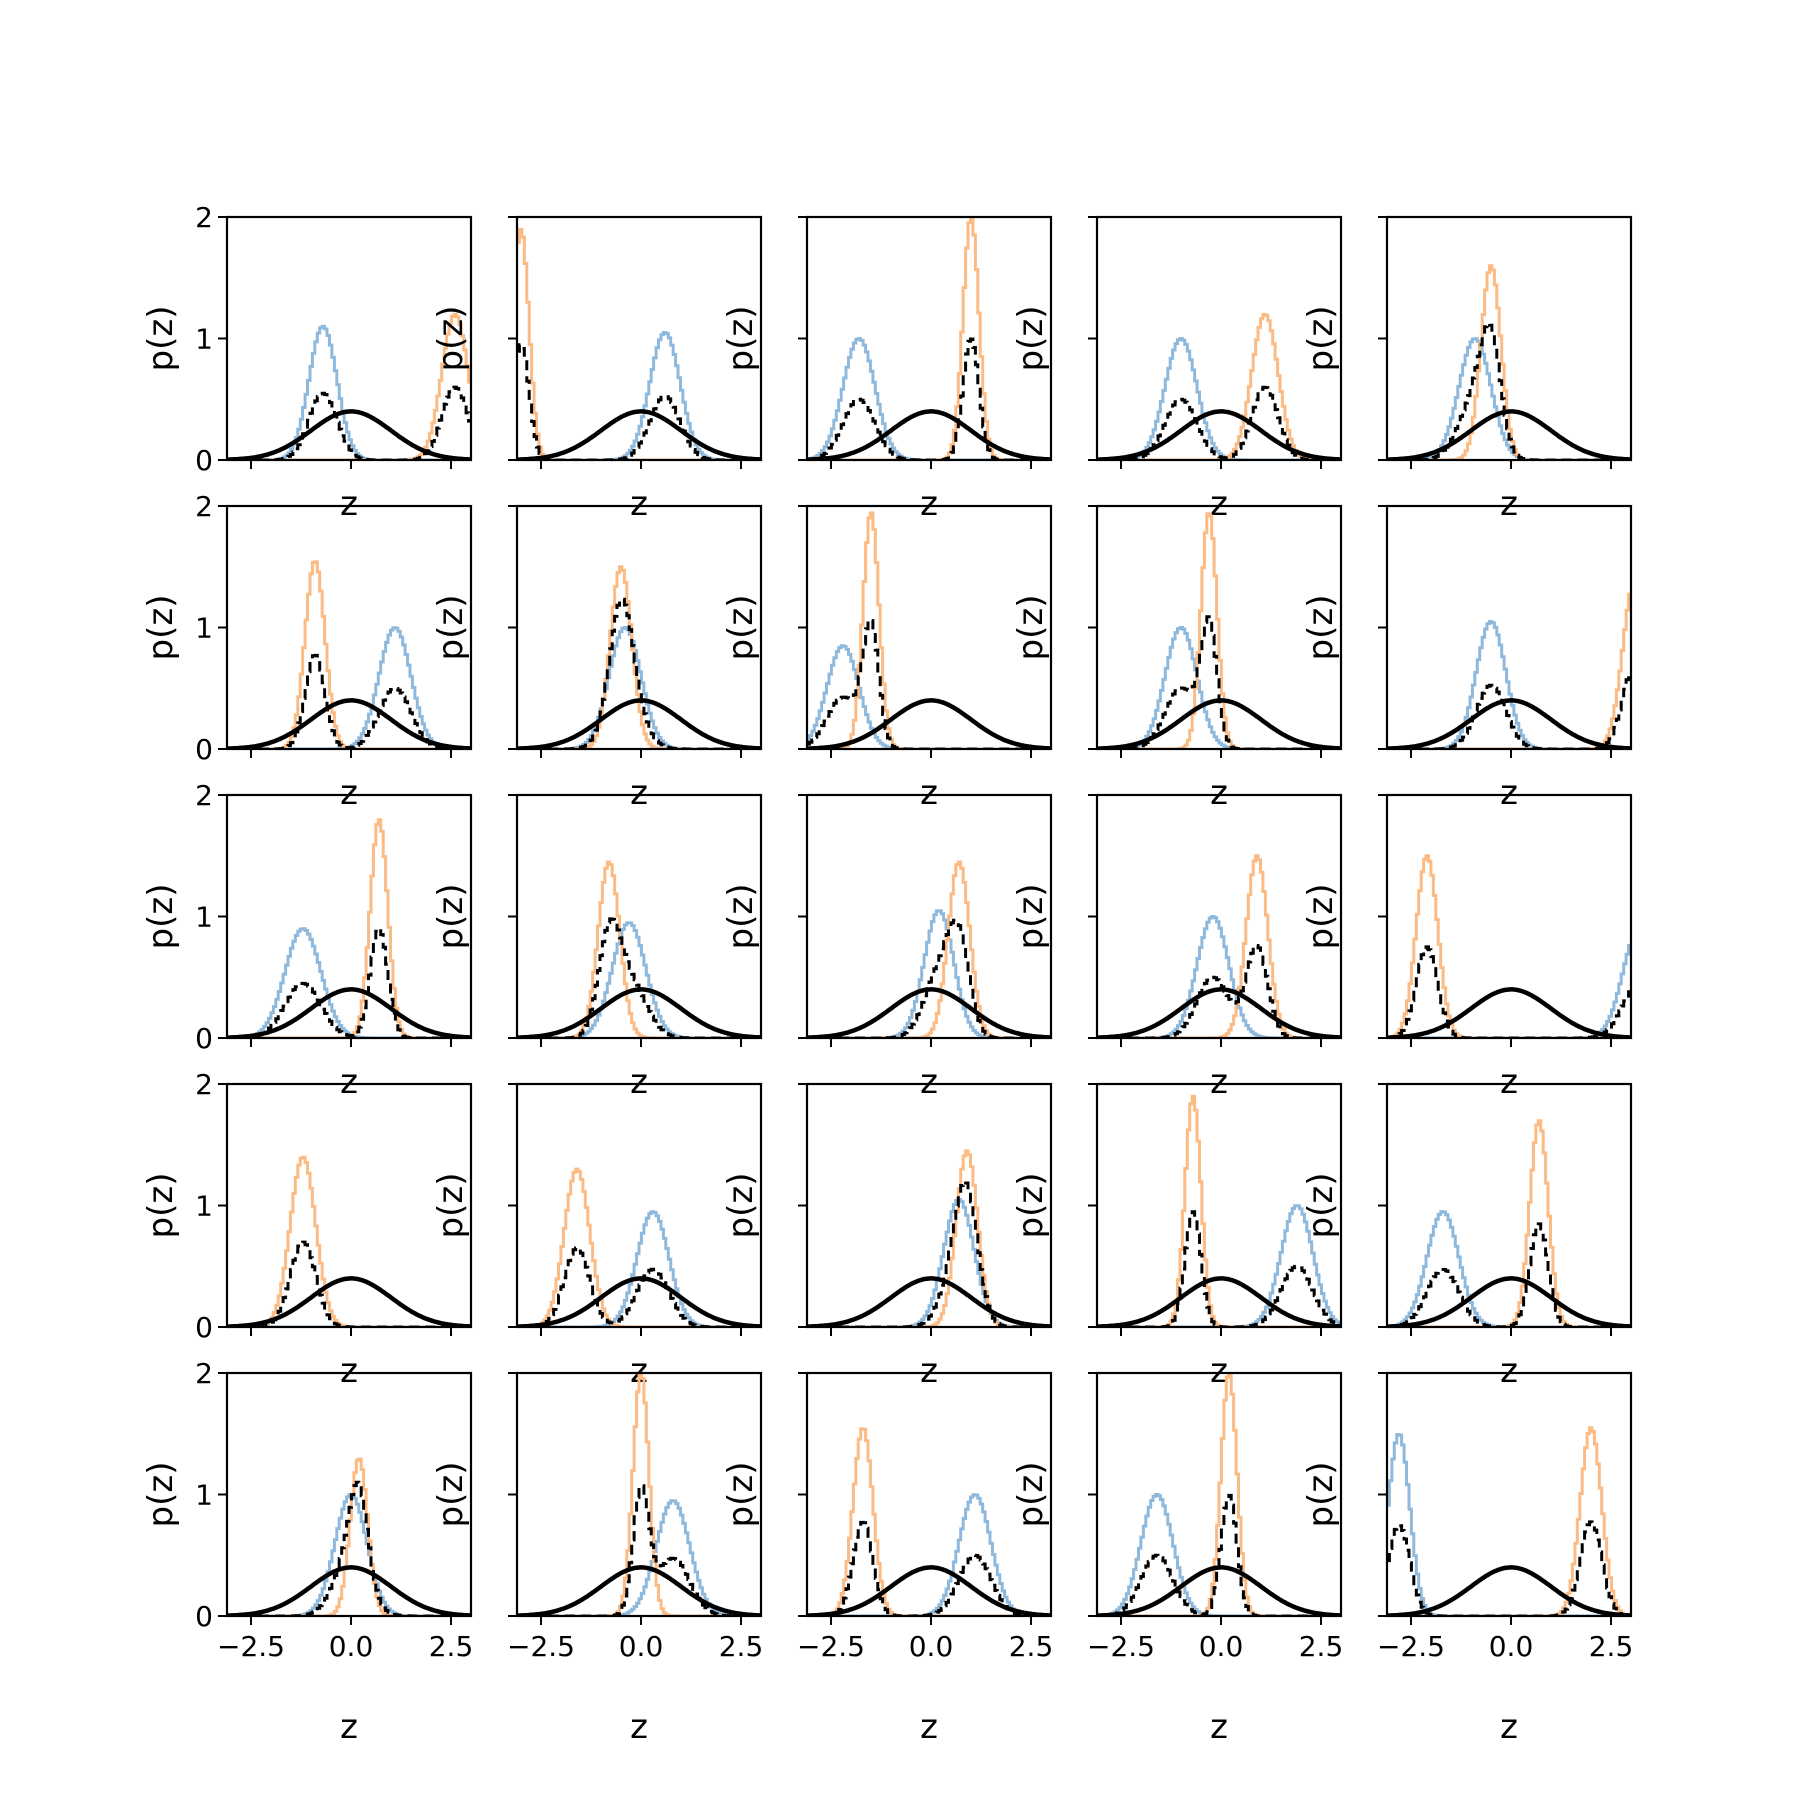 The height and width of the screenshot is (1800, 1800). What do you see at coordinates (1177, 947) in the screenshot?
I see `subplot-3-4: z p(z)` at bounding box center [1177, 947].